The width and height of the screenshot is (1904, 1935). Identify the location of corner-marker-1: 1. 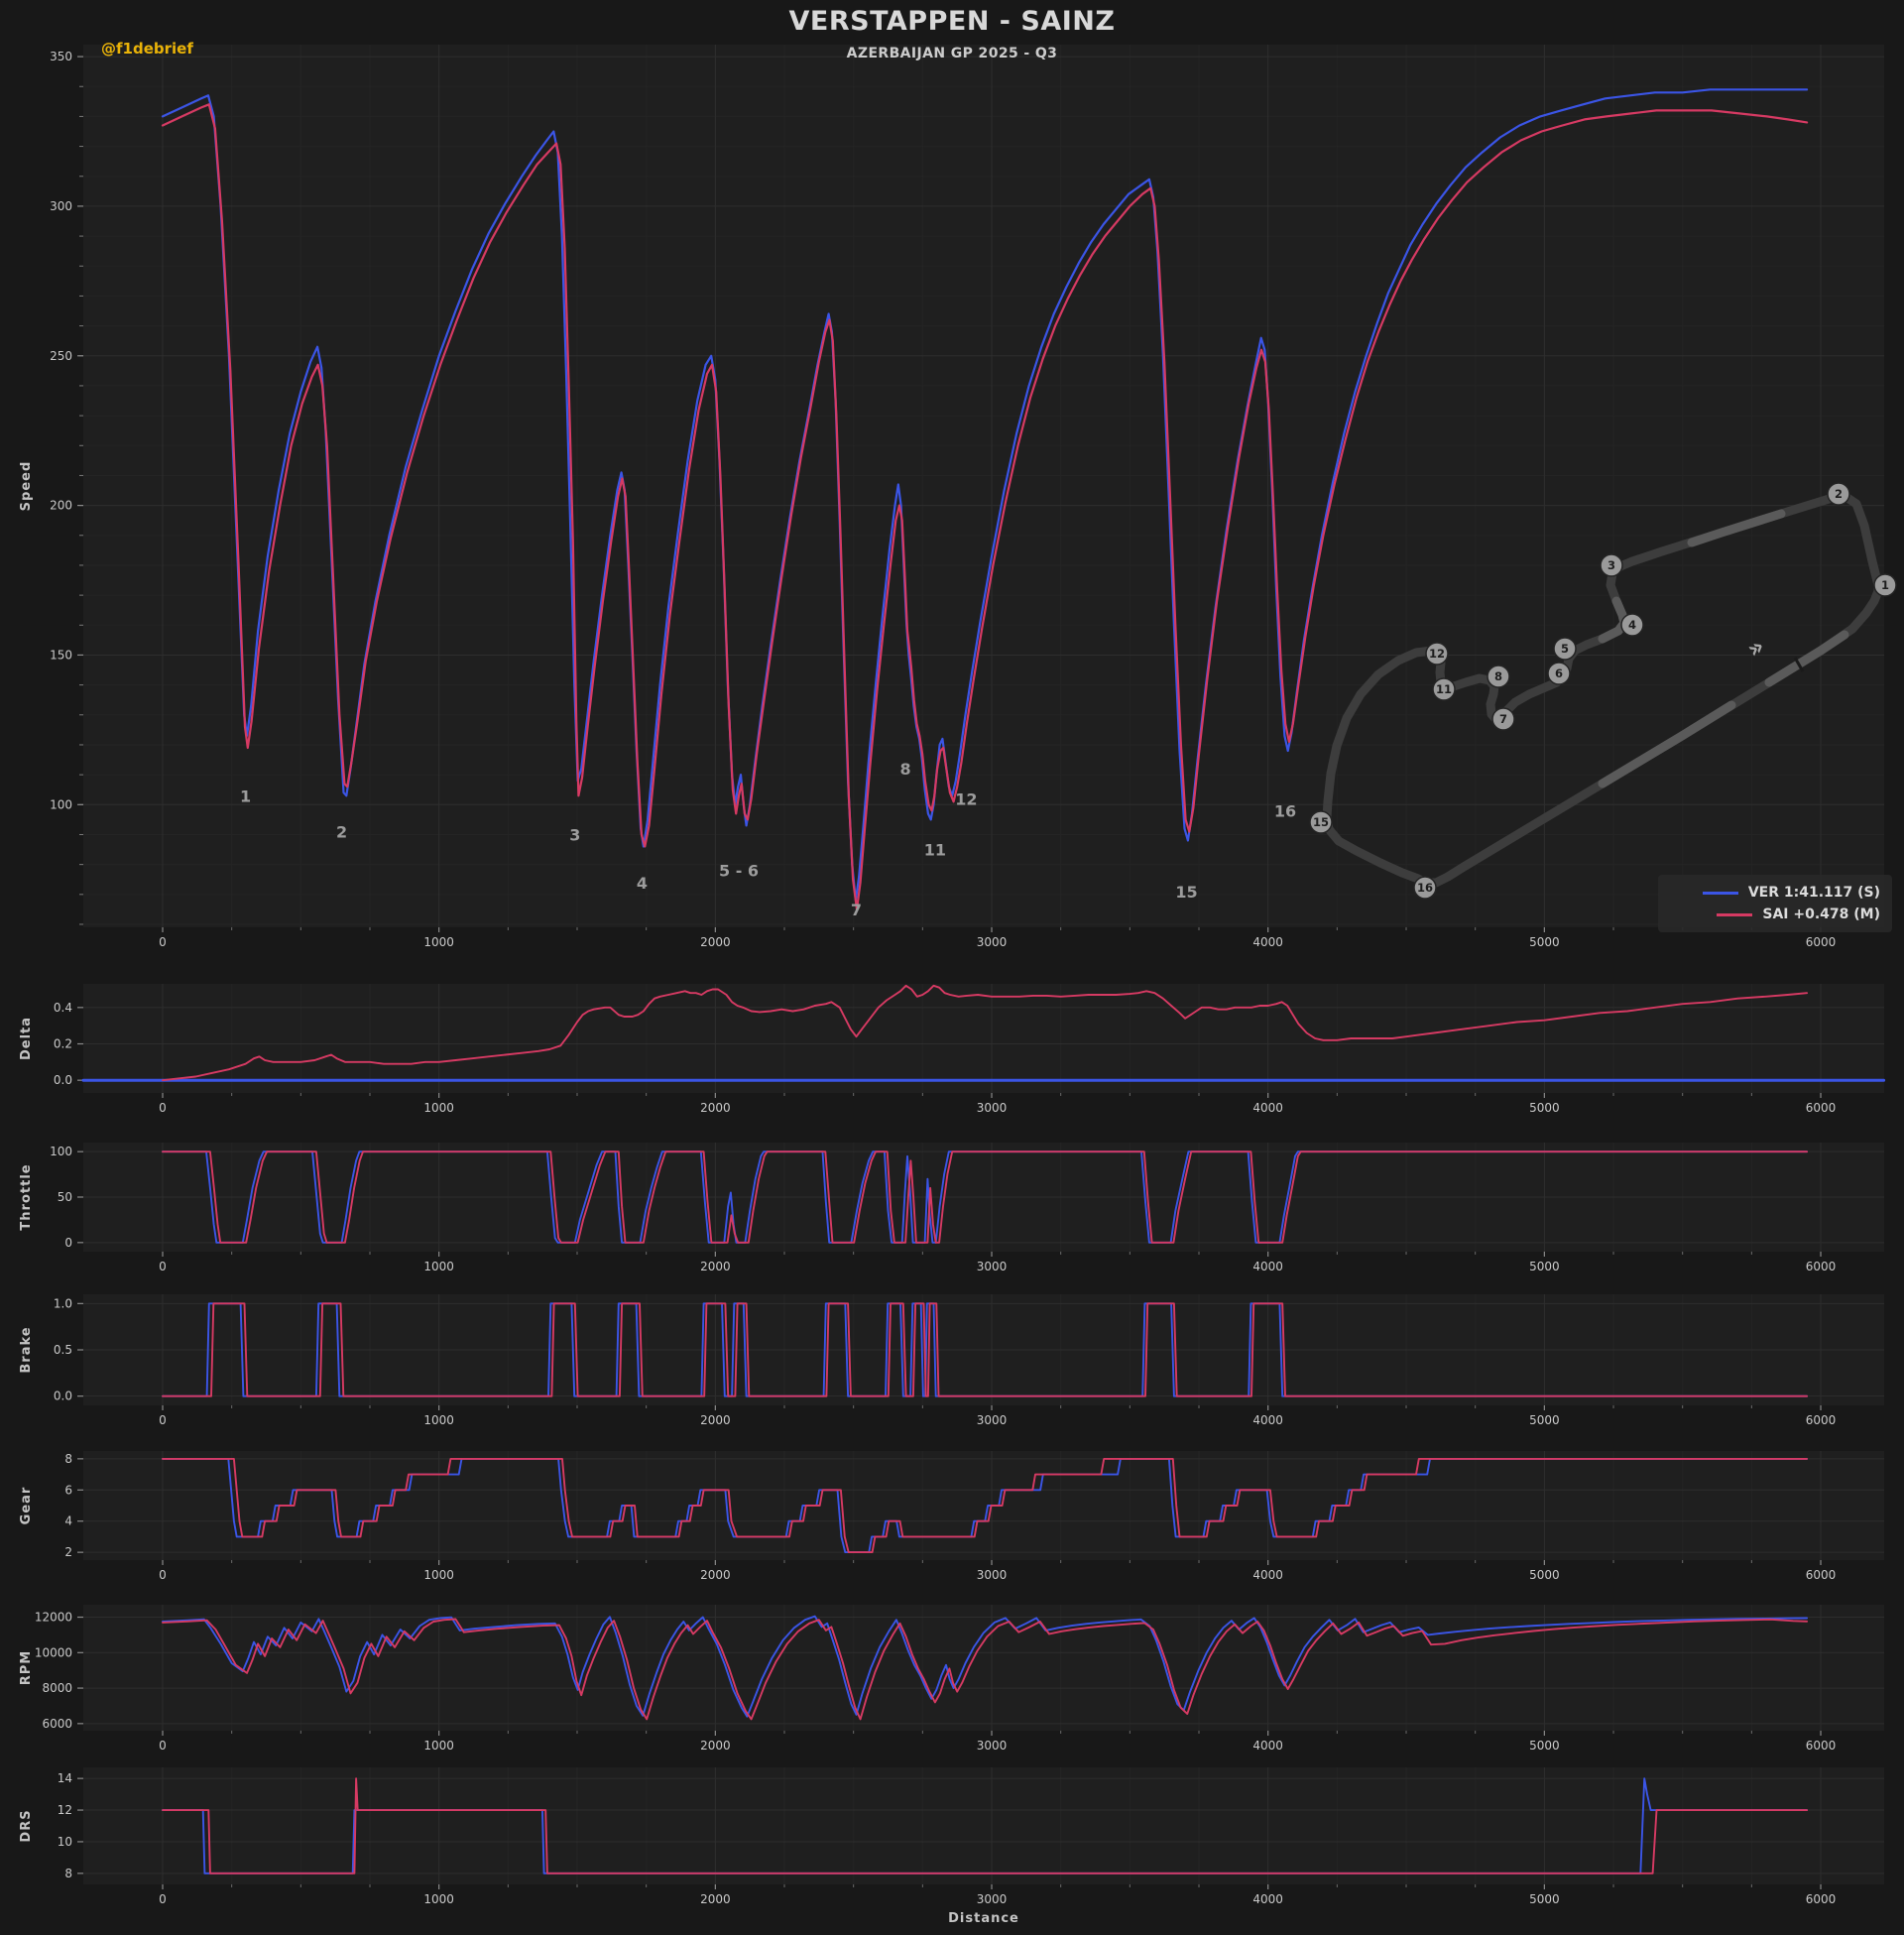
(1885, 585).